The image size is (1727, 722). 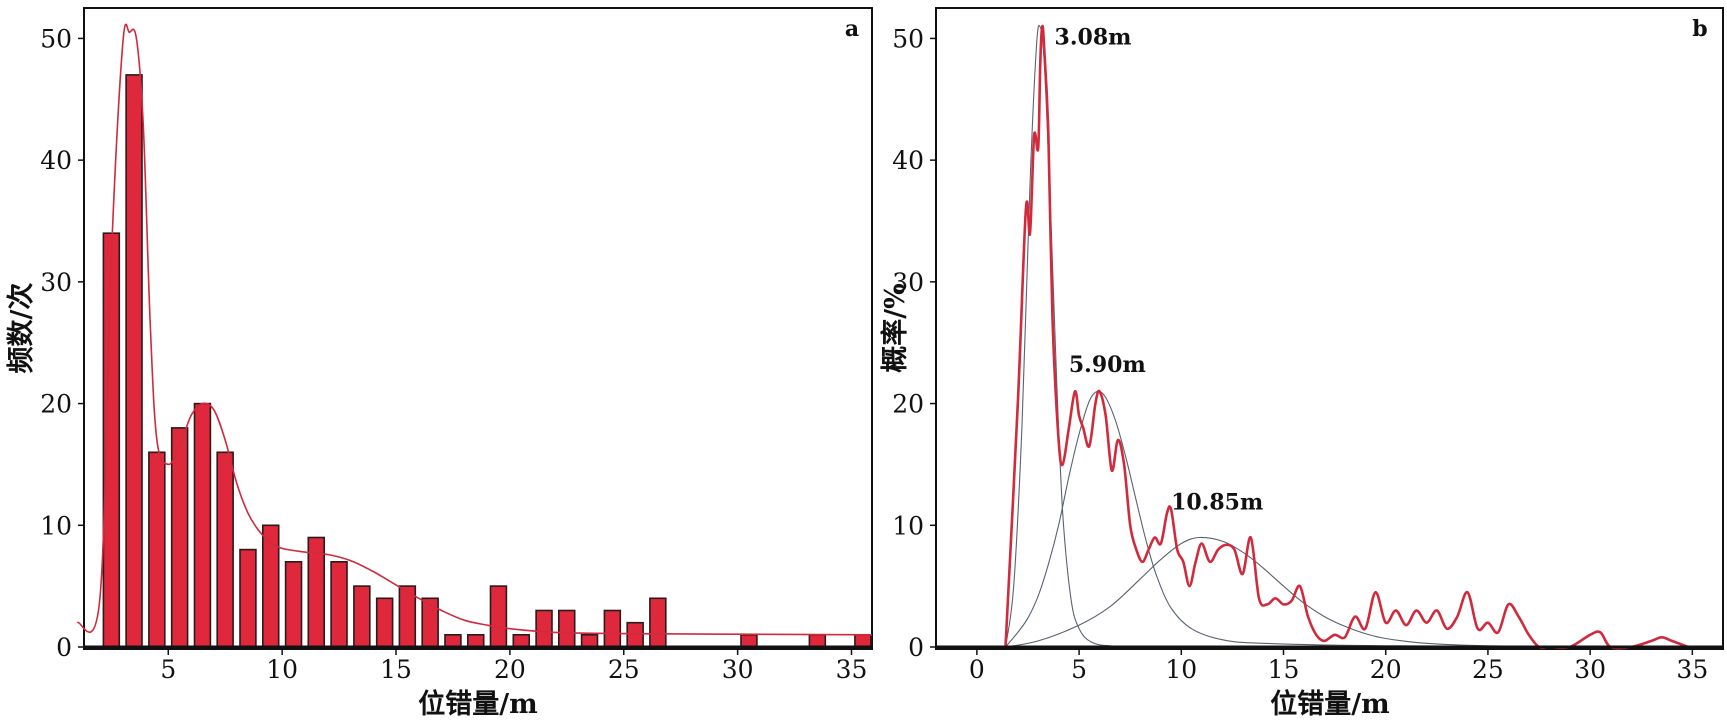 I want to click on panel-b-y-ticks: 0 10 20 30 40 50, so click(x=914, y=343).